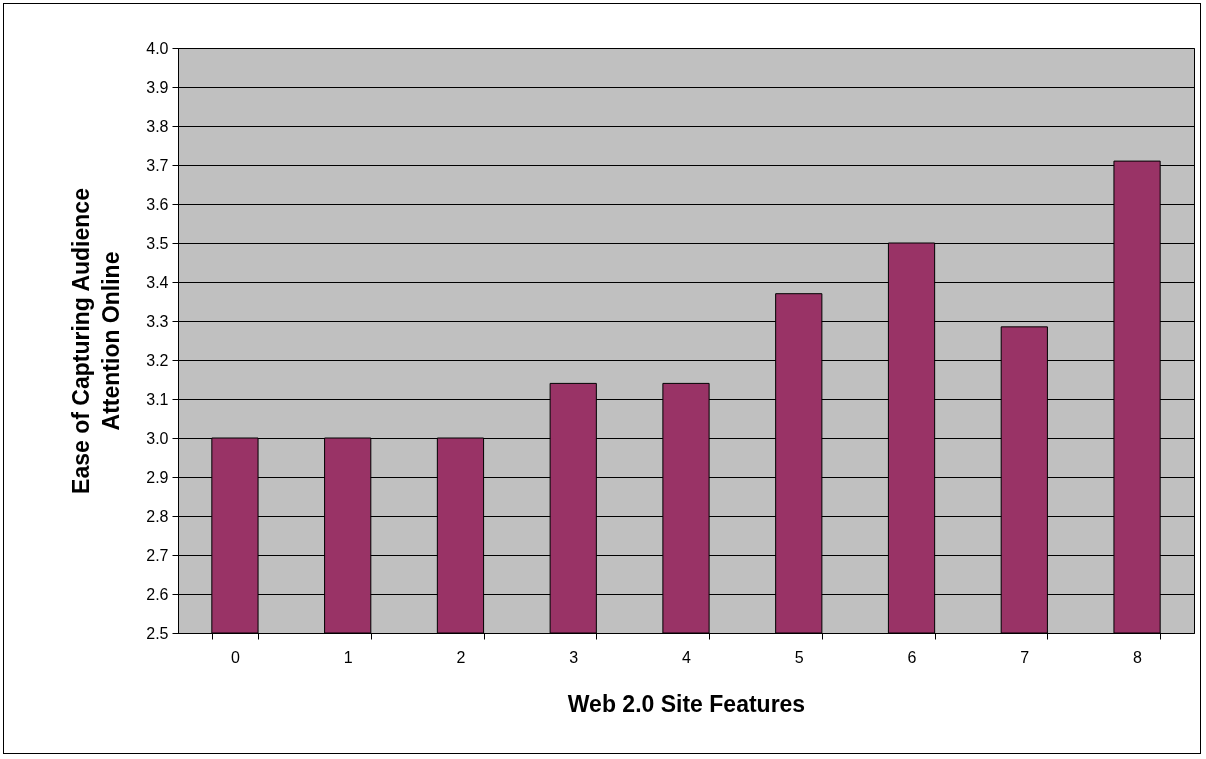 The image size is (1206, 759). I want to click on x-tick-label: 3, so click(574, 657).